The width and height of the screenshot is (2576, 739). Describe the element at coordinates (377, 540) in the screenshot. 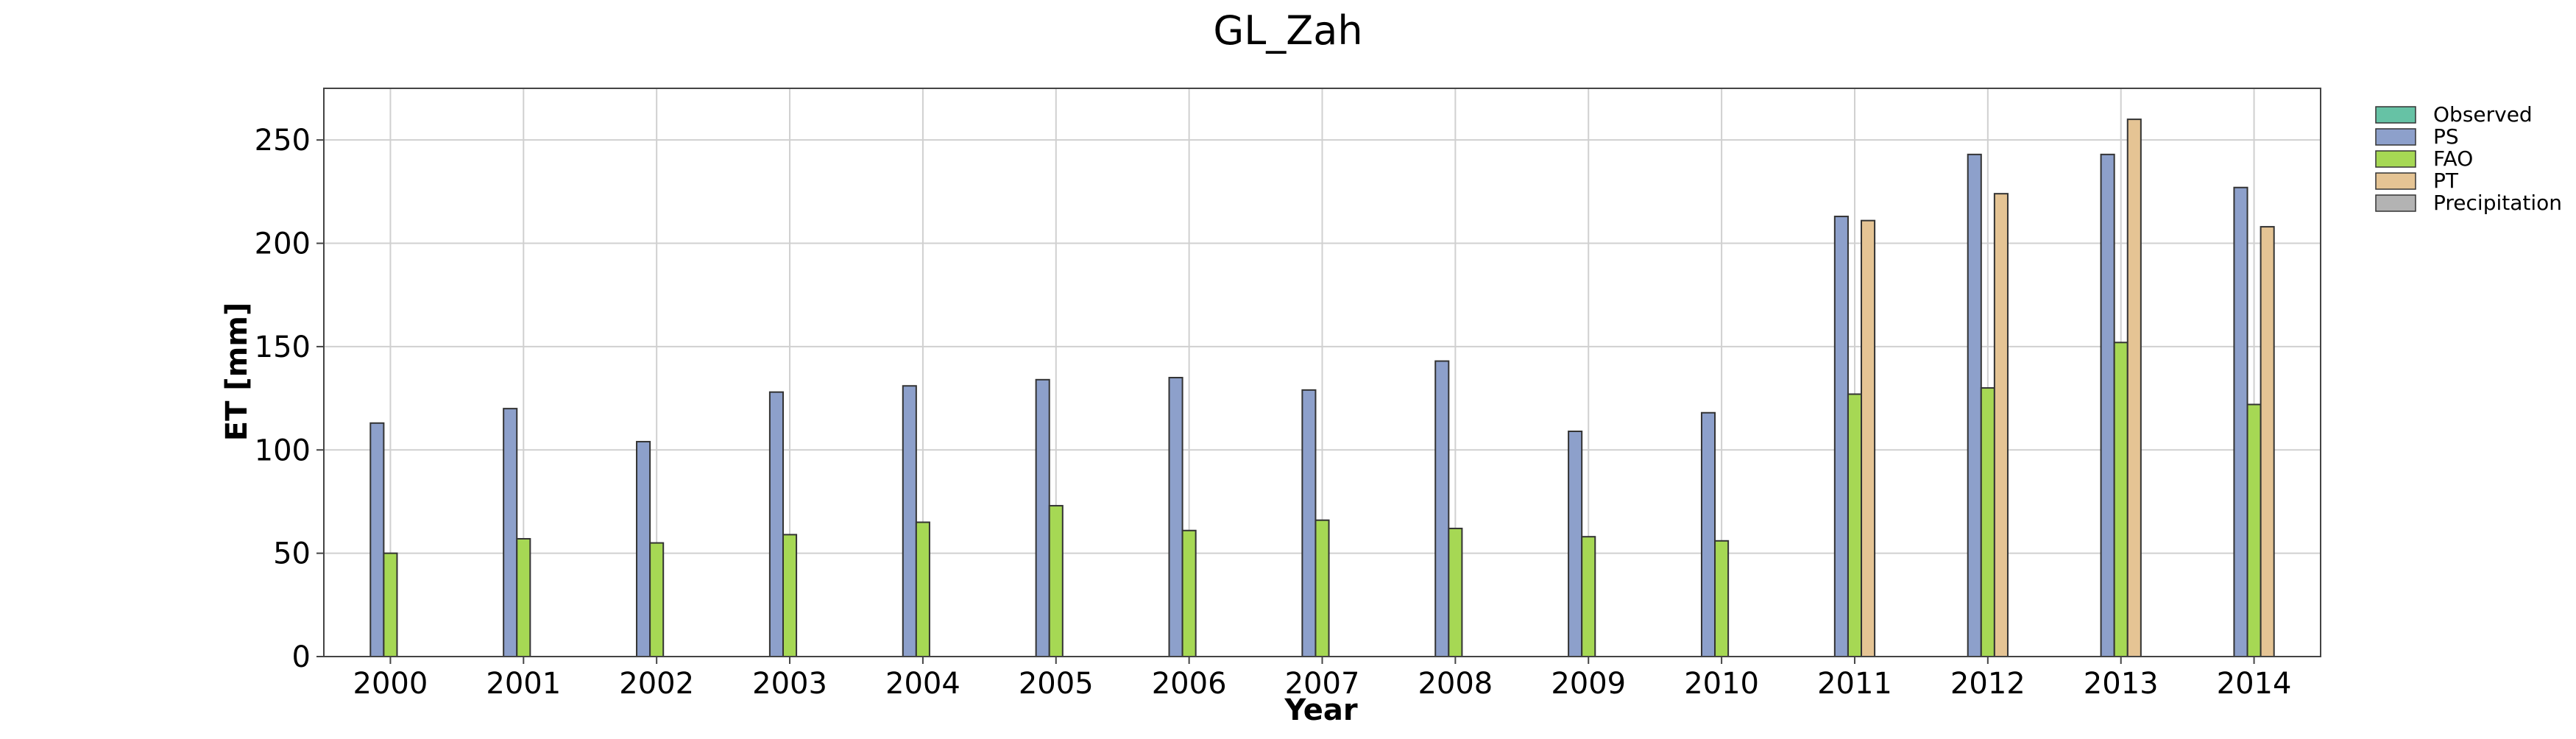

I see `bar-ps-2000` at that location.